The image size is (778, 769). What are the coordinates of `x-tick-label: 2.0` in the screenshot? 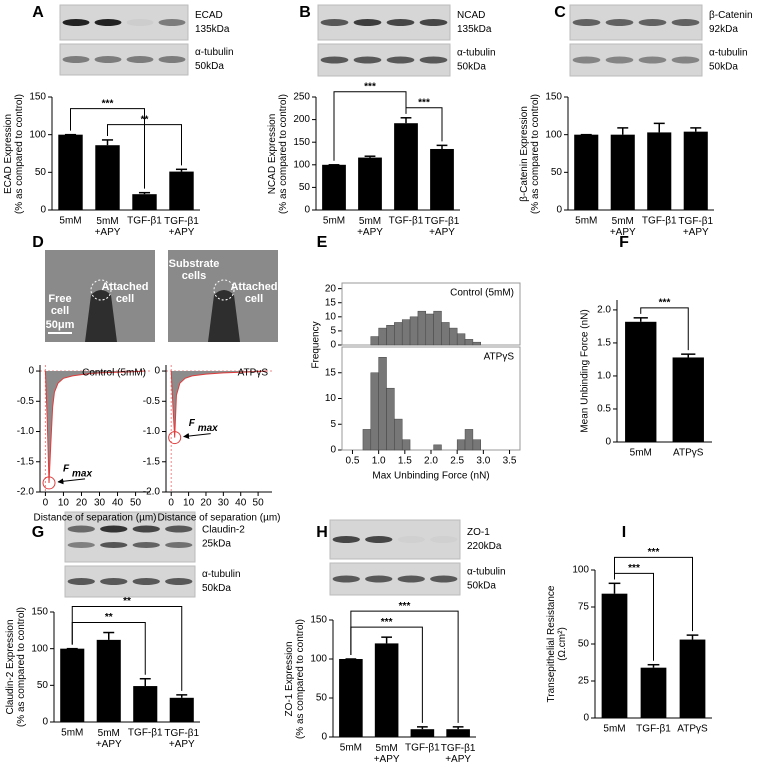 It's located at (431, 461).